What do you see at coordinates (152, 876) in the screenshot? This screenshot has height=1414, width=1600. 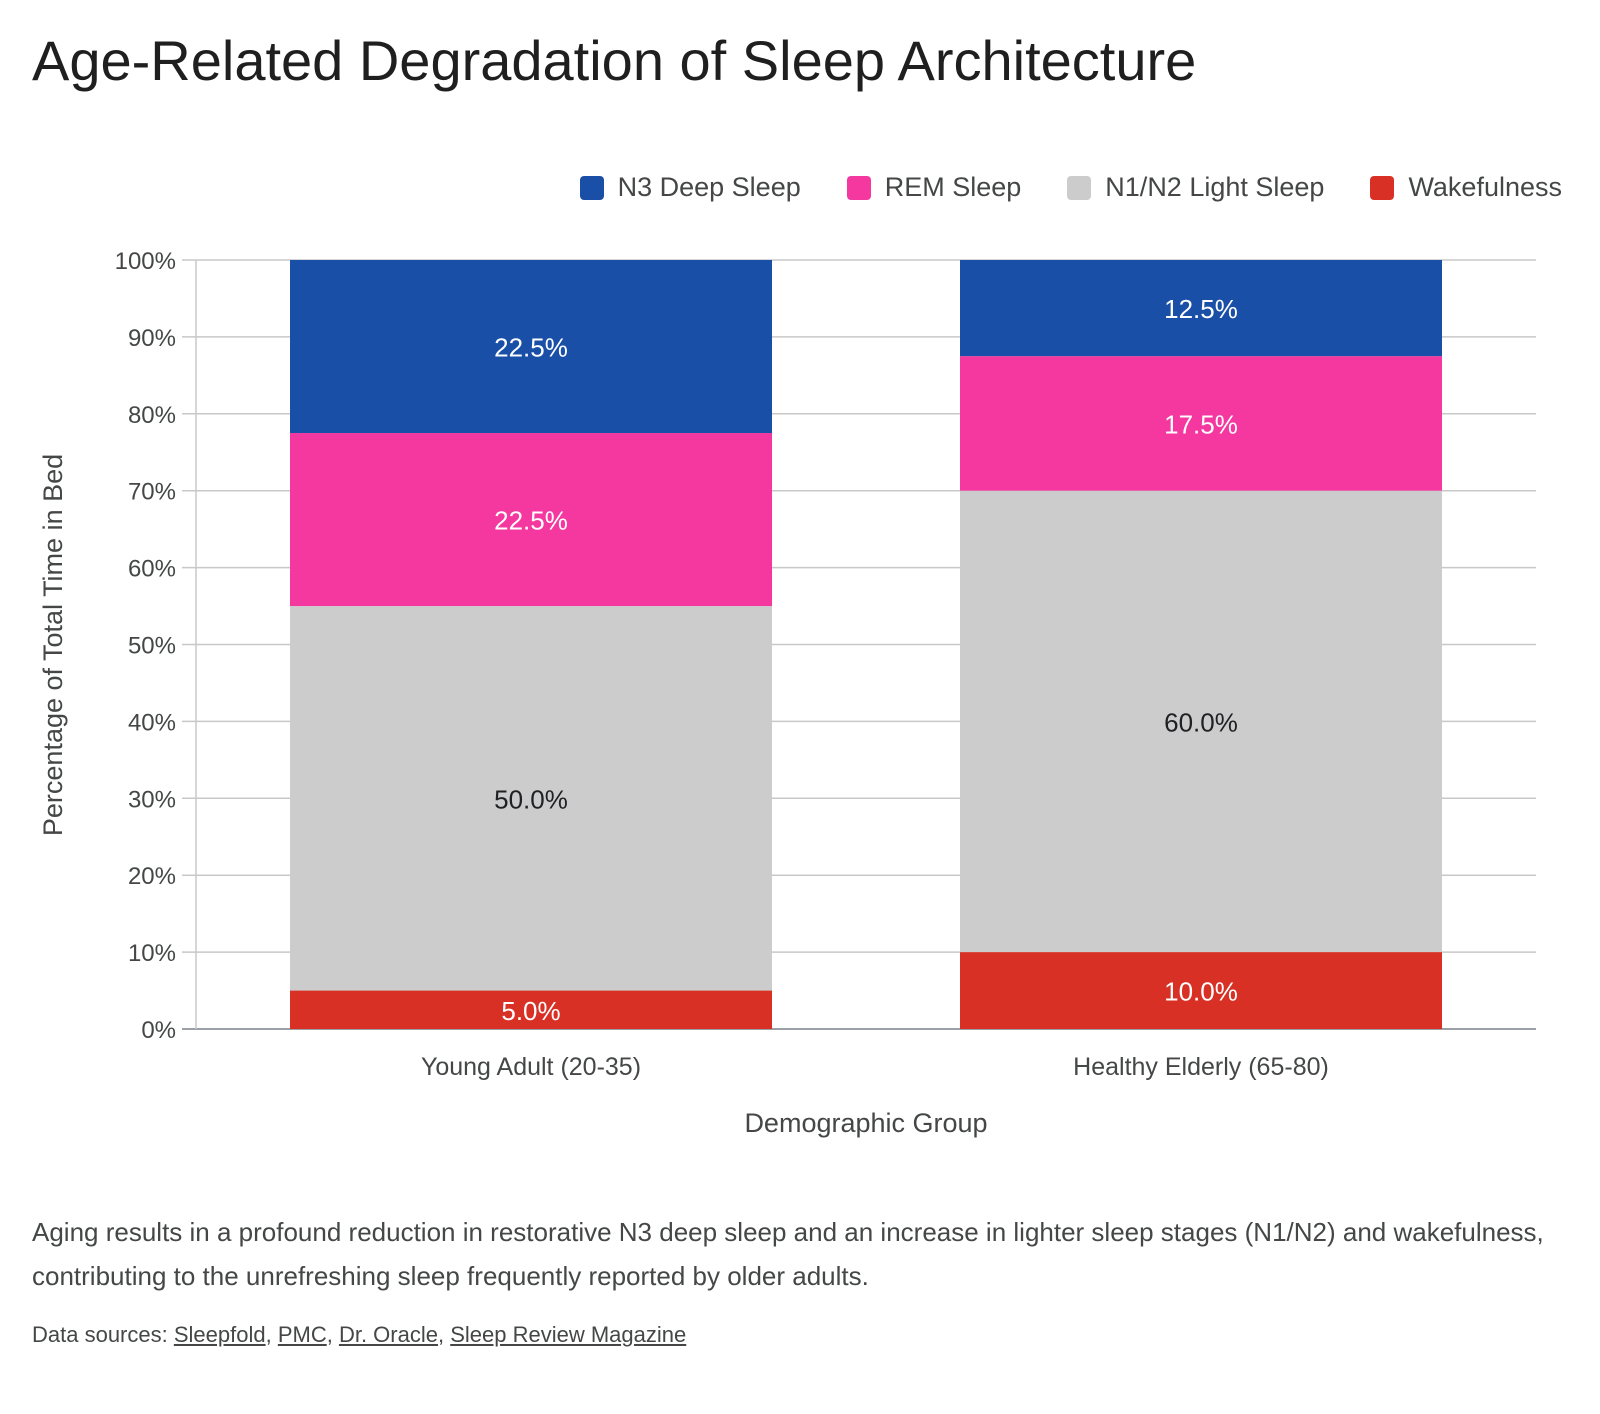 I see `y-tick-label: 20%` at bounding box center [152, 876].